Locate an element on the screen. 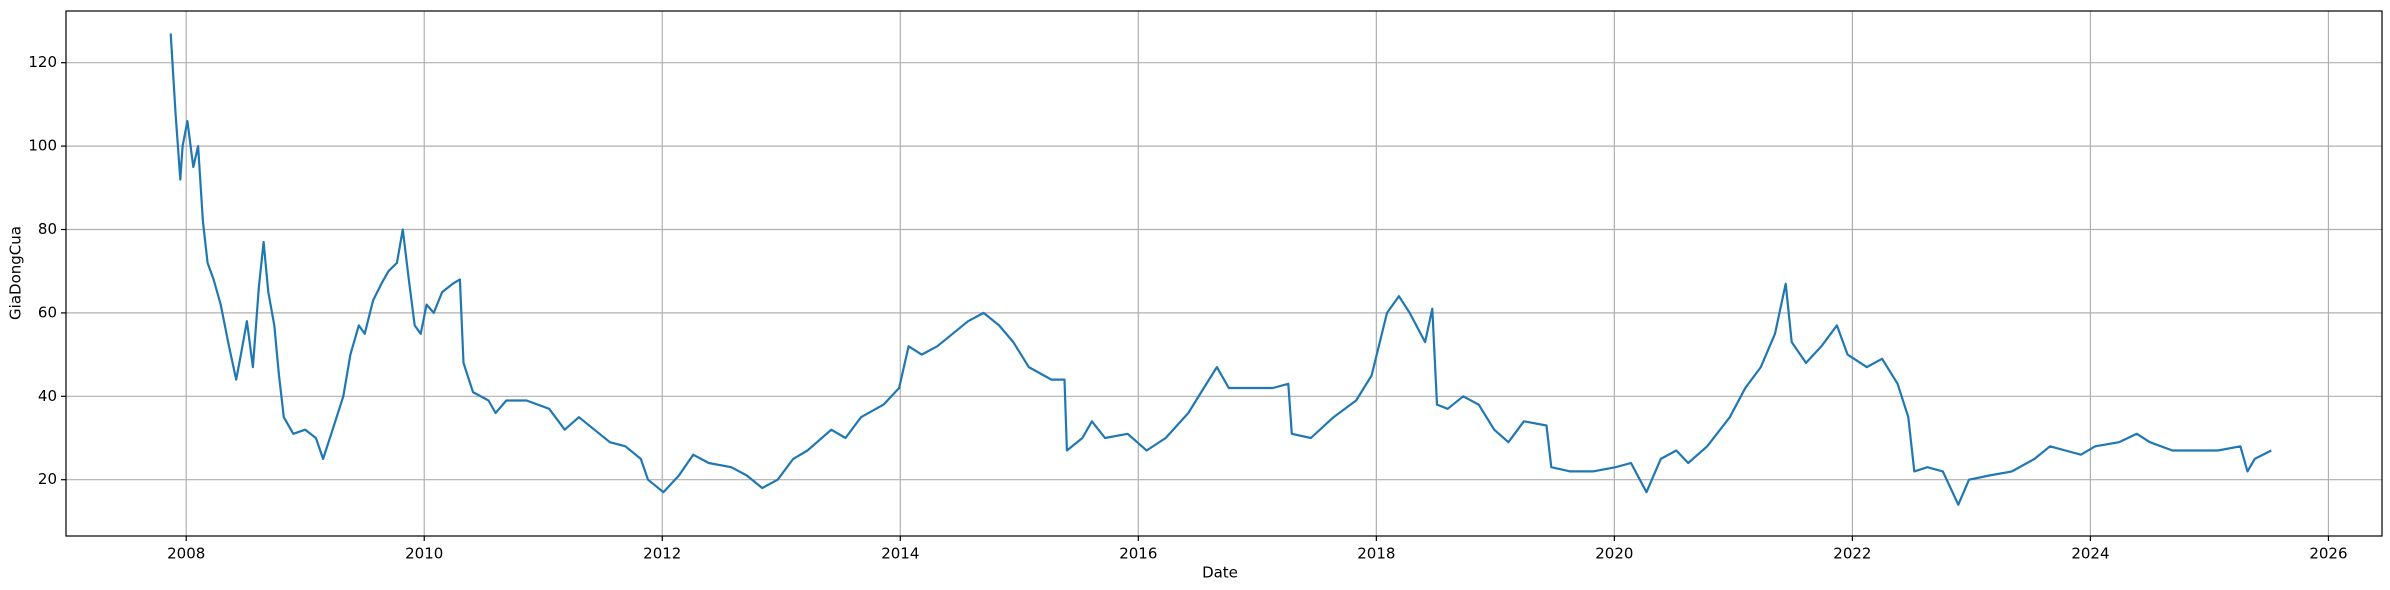 The height and width of the screenshot is (590, 2390). y-axis-label: GiaDongCua is located at coordinates (16, 273).